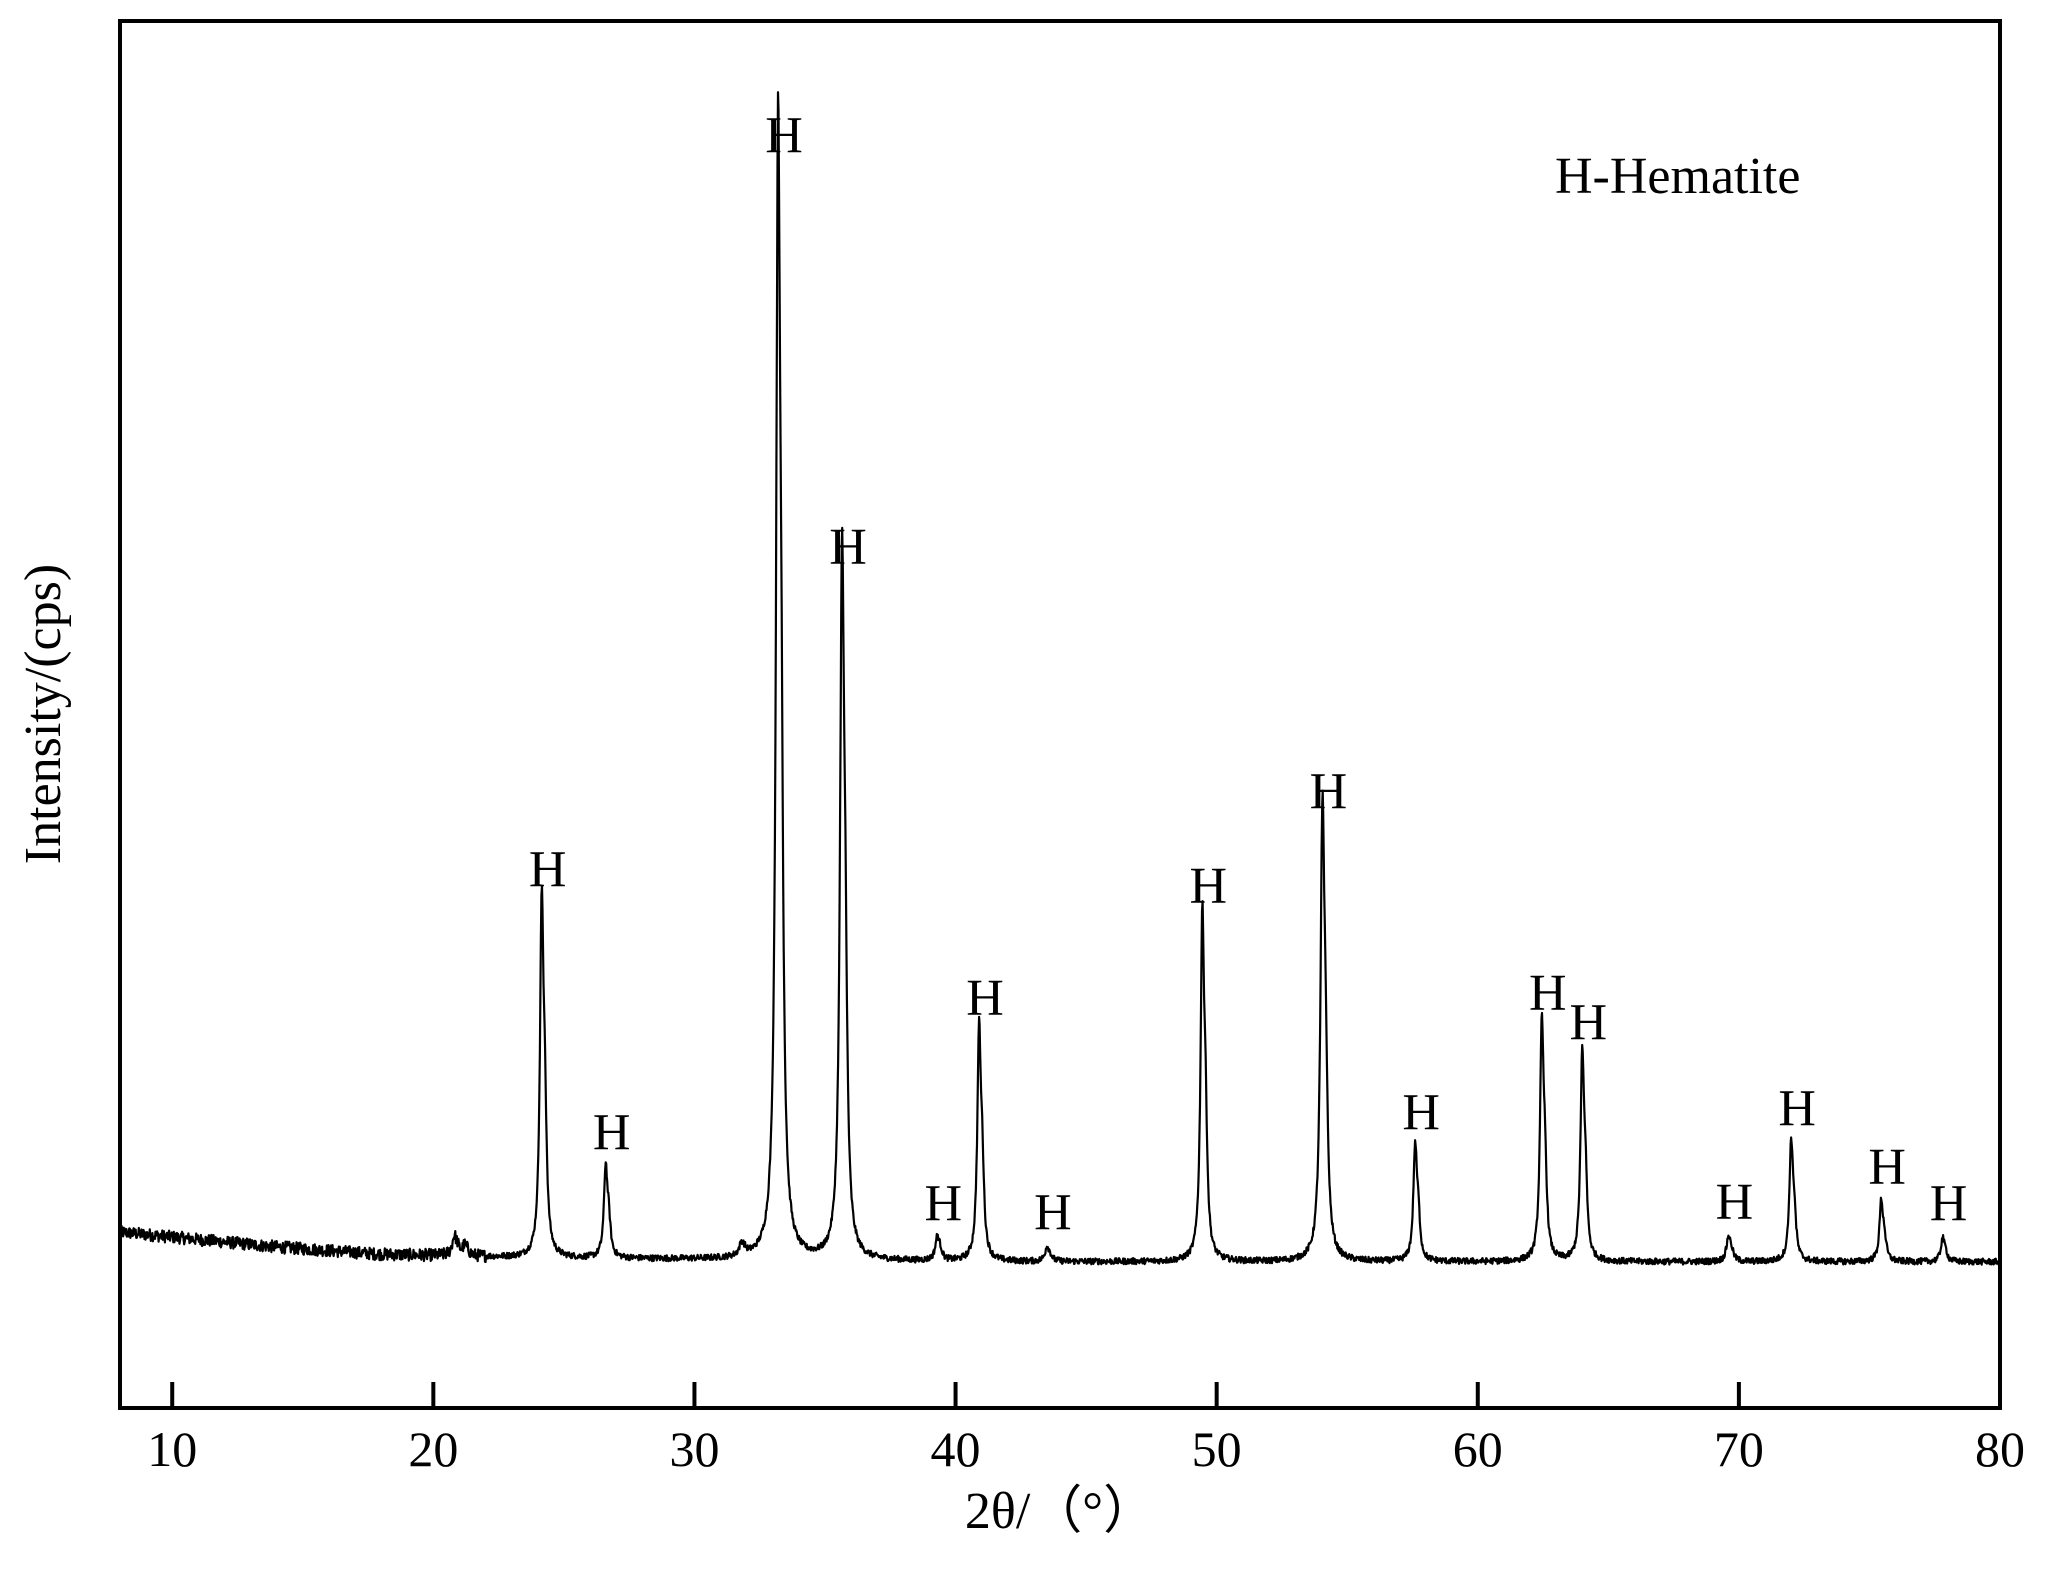 The width and height of the screenshot is (2046, 1580). Describe the element at coordinates (172, 1449) in the screenshot. I see `x-tick-label-10: 10` at that location.